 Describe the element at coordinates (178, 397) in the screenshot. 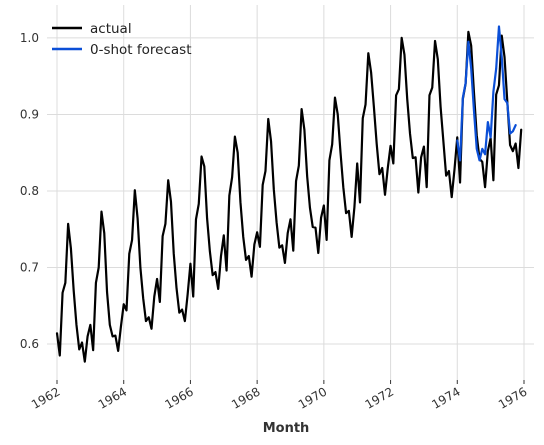

I see `x-tick-label: 1966` at that location.